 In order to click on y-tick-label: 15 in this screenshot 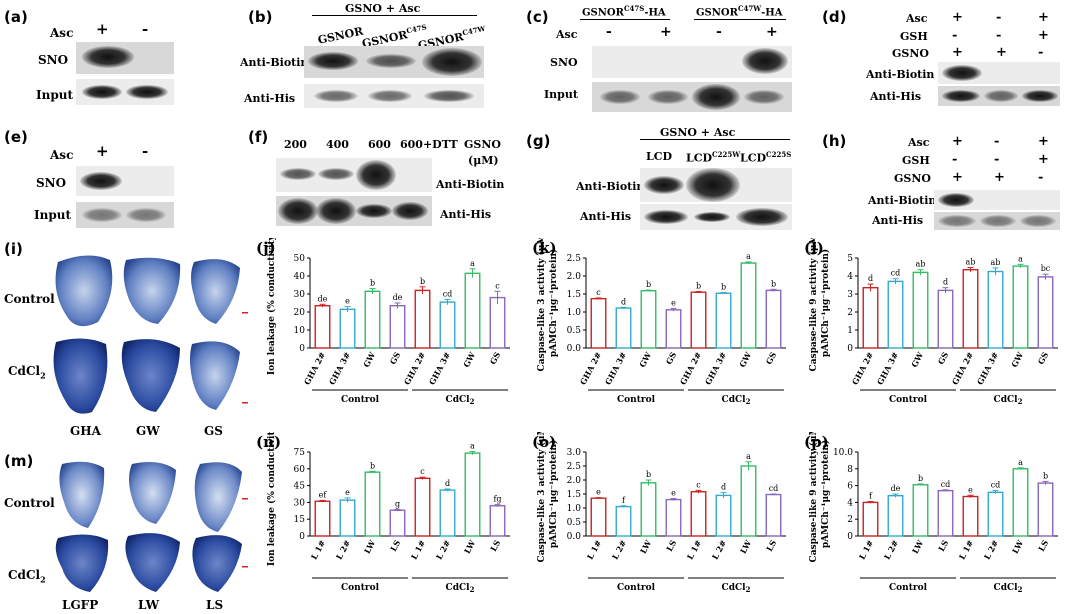, I will do `click(300, 520)`.